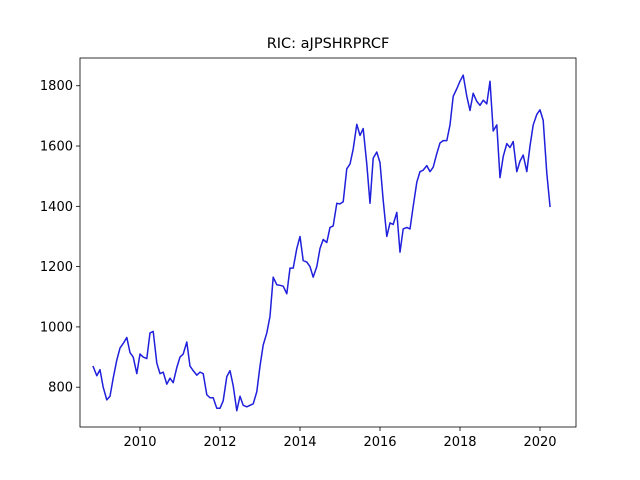  I want to click on x-tick-label: 2012, so click(219, 442).